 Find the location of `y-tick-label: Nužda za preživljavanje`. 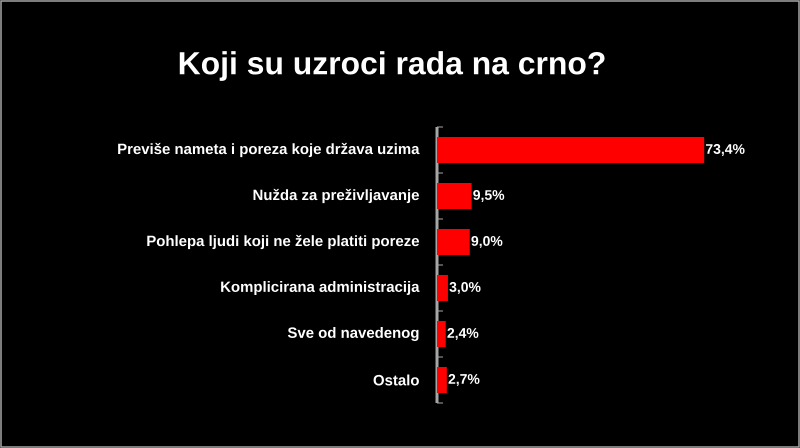

y-tick-label: Nužda za preživljavanje is located at coordinates (336, 196).